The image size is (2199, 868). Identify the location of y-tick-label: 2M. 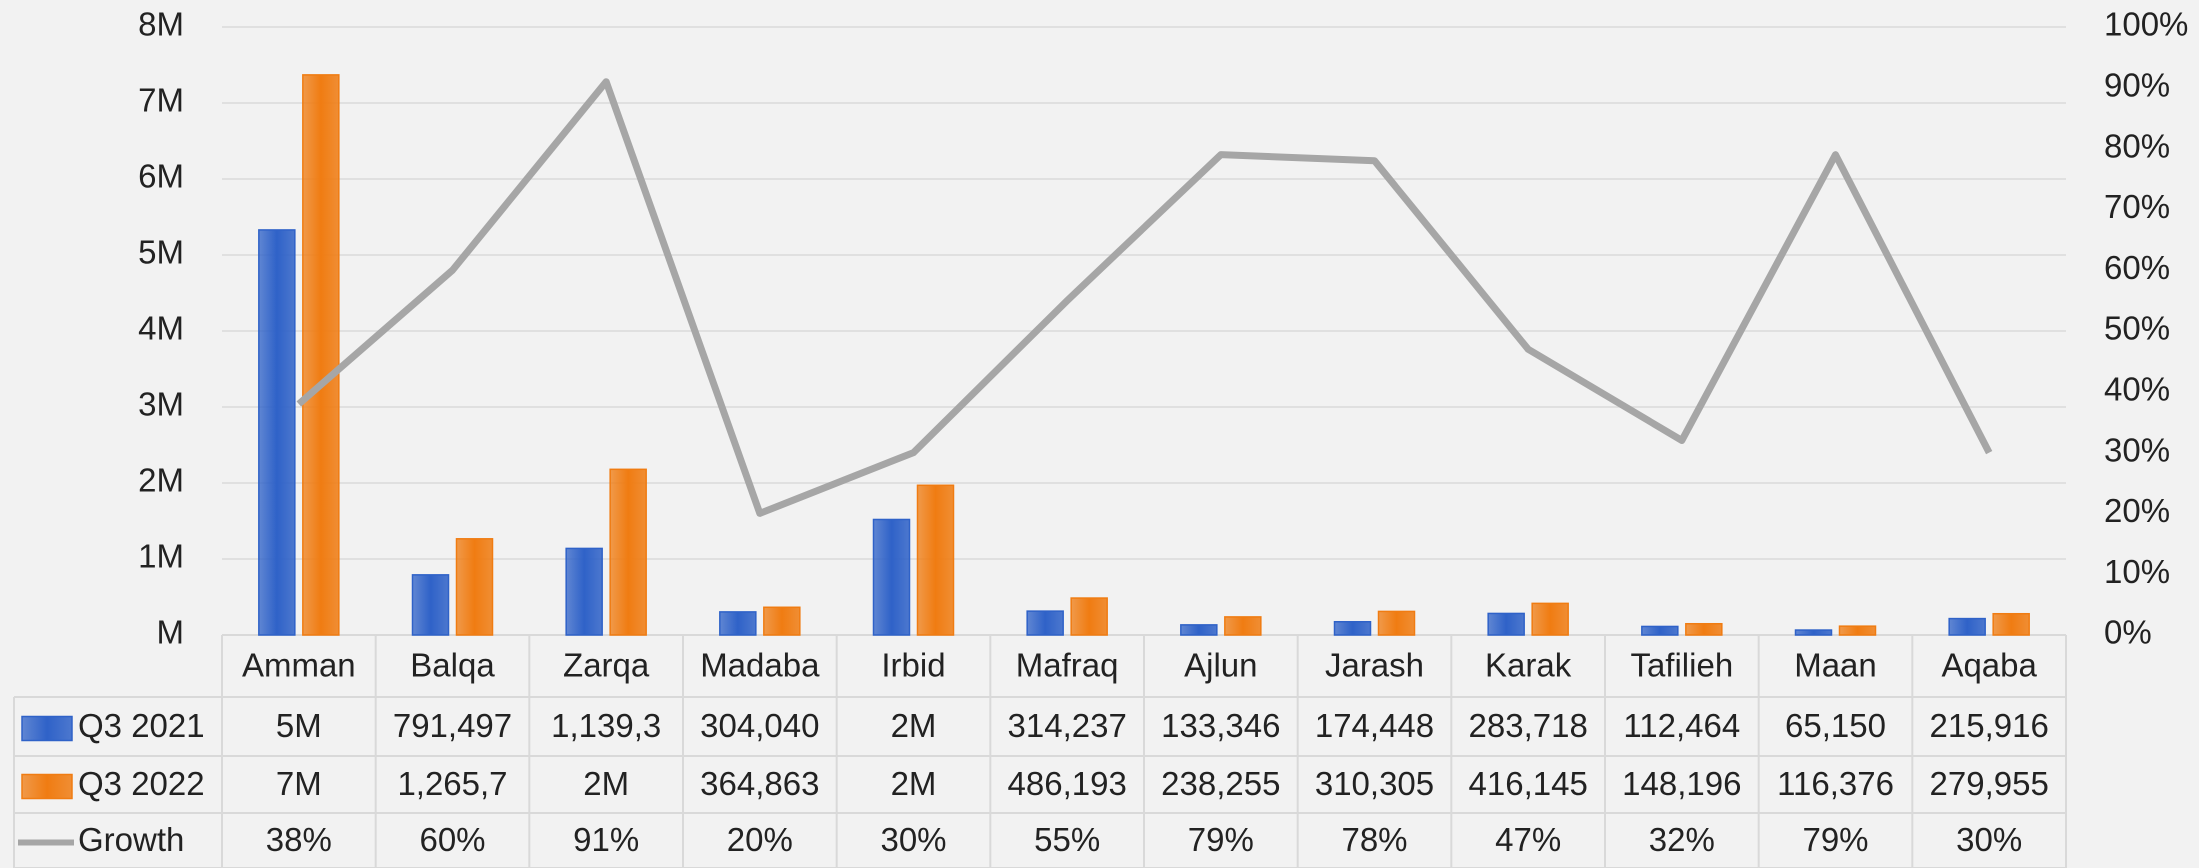
(161, 480).